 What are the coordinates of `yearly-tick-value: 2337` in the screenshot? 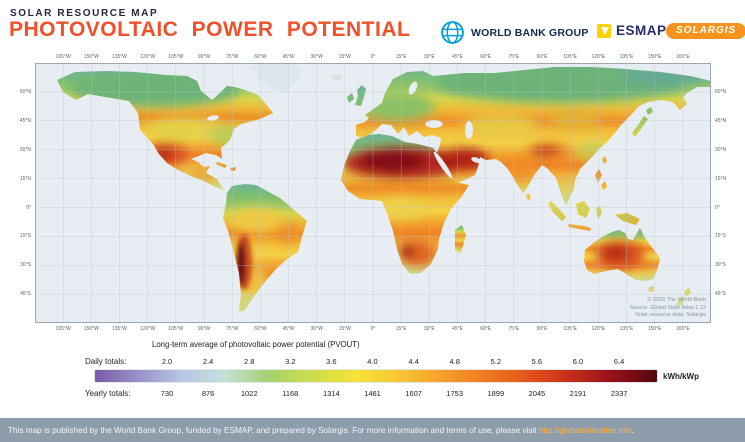 It's located at (619, 393).